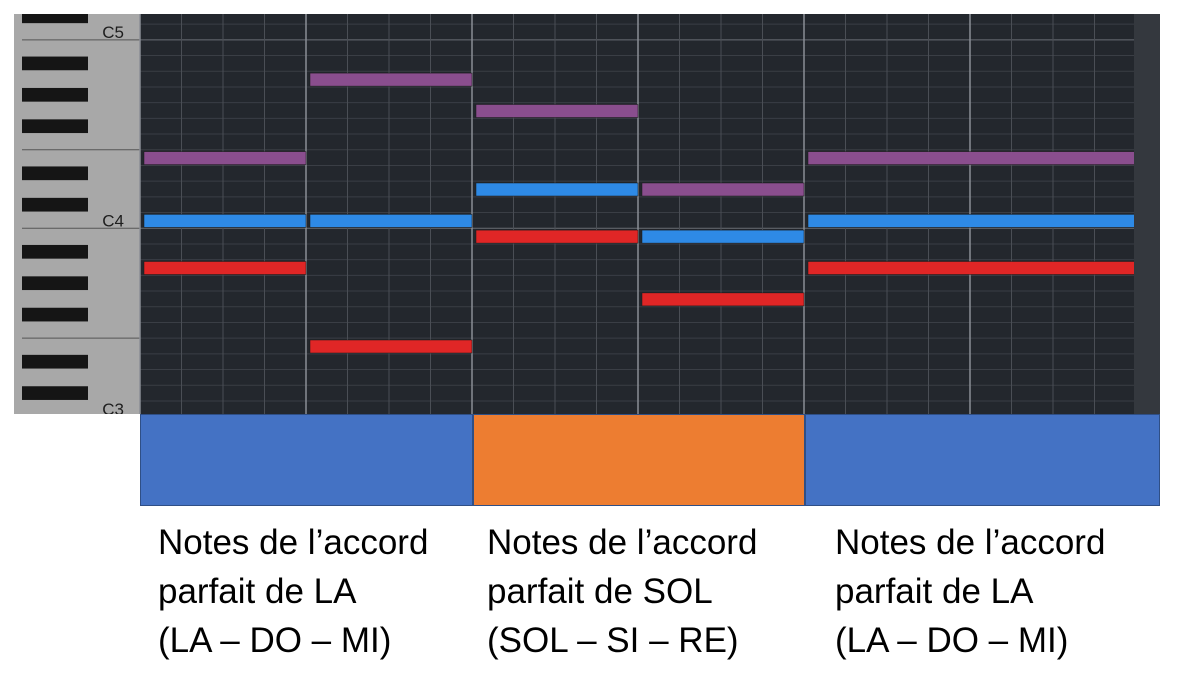 The image size is (1190, 682). What do you see at coordinates (600, 591) in the screenshot?
I see `caption-line: parfait de SOL` at bounding box center [600, 591].